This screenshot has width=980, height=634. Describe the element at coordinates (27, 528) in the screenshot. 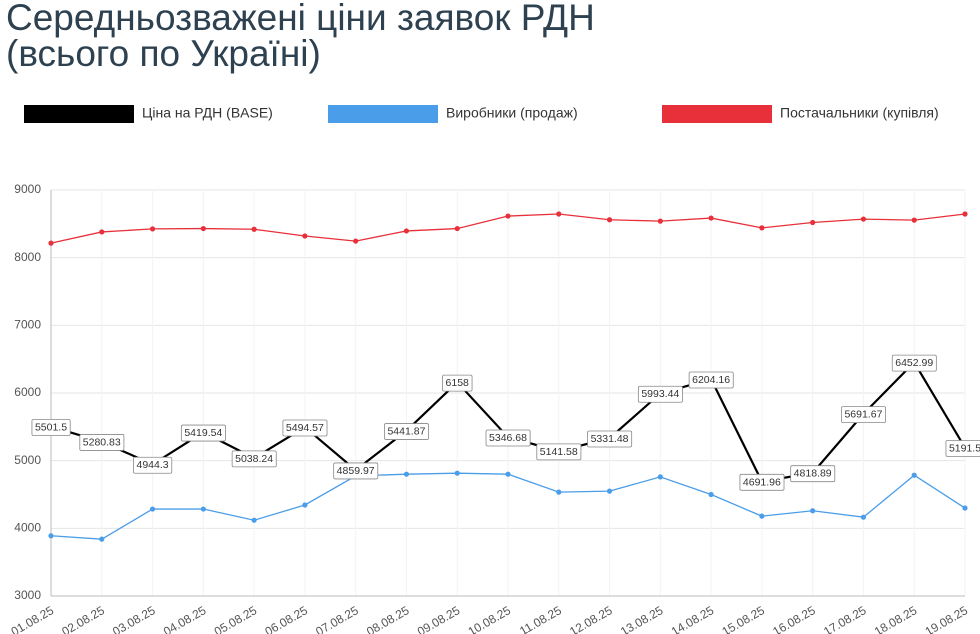

I see `y-tick-label: 4000` at that location.